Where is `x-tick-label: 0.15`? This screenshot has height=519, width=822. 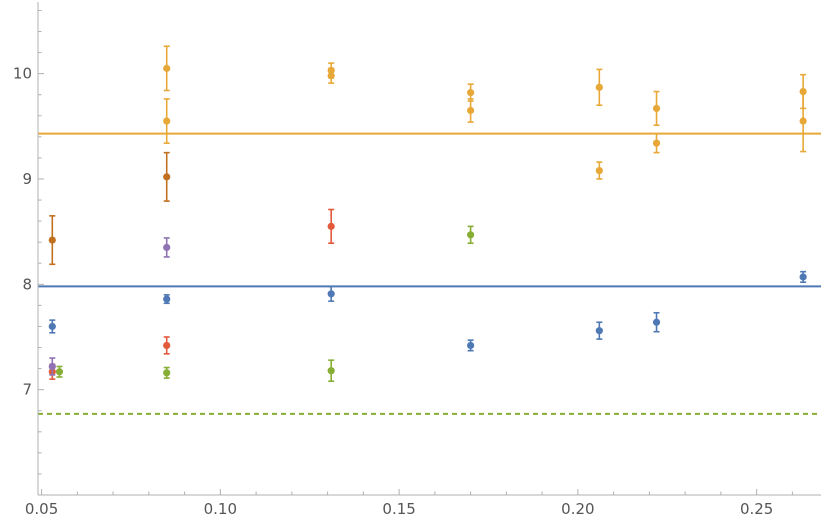 x-tick-label: 0.15 is located at coordinates (398, 509).